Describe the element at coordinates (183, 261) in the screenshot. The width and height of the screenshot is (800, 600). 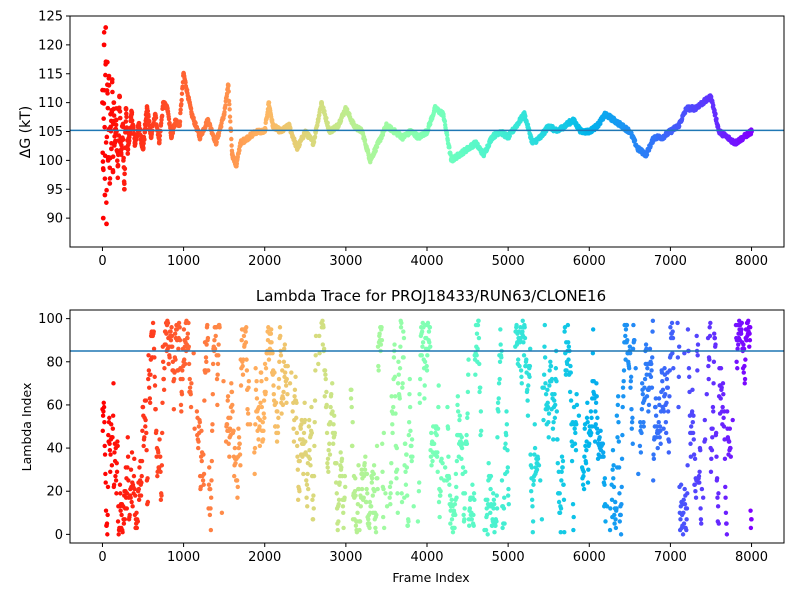
I see `x-tick-label: 1000` at that location.